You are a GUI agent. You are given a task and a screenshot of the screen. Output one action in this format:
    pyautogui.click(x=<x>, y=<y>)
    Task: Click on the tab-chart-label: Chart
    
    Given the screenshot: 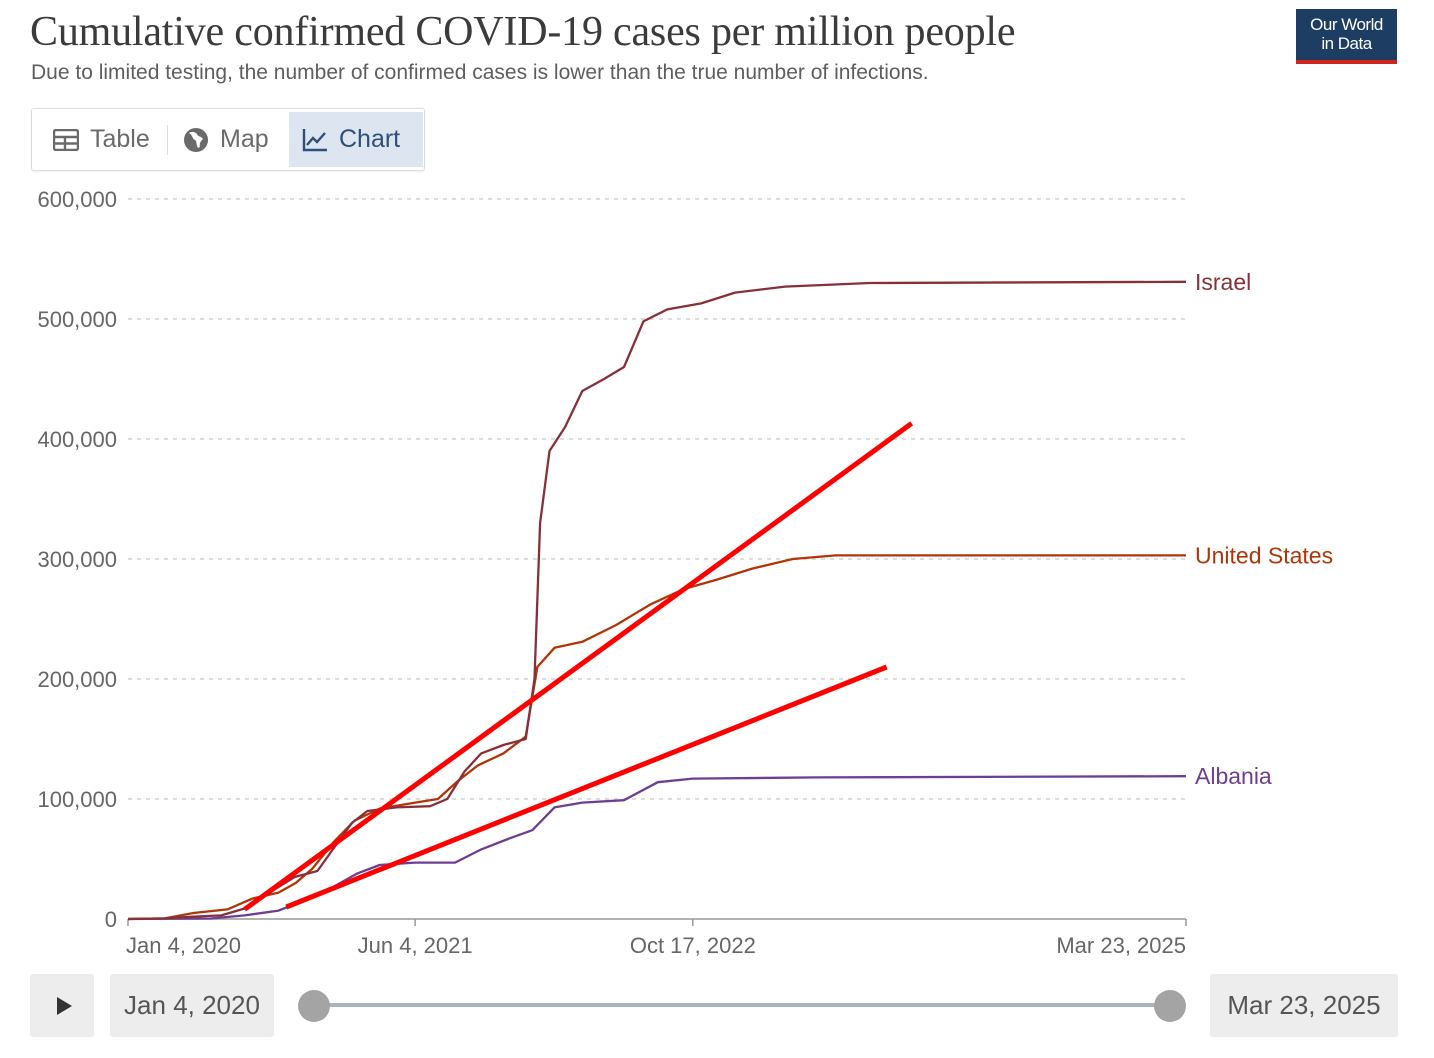 What is the action you would take?
    pyautogui.click(x=370, y=139)
    